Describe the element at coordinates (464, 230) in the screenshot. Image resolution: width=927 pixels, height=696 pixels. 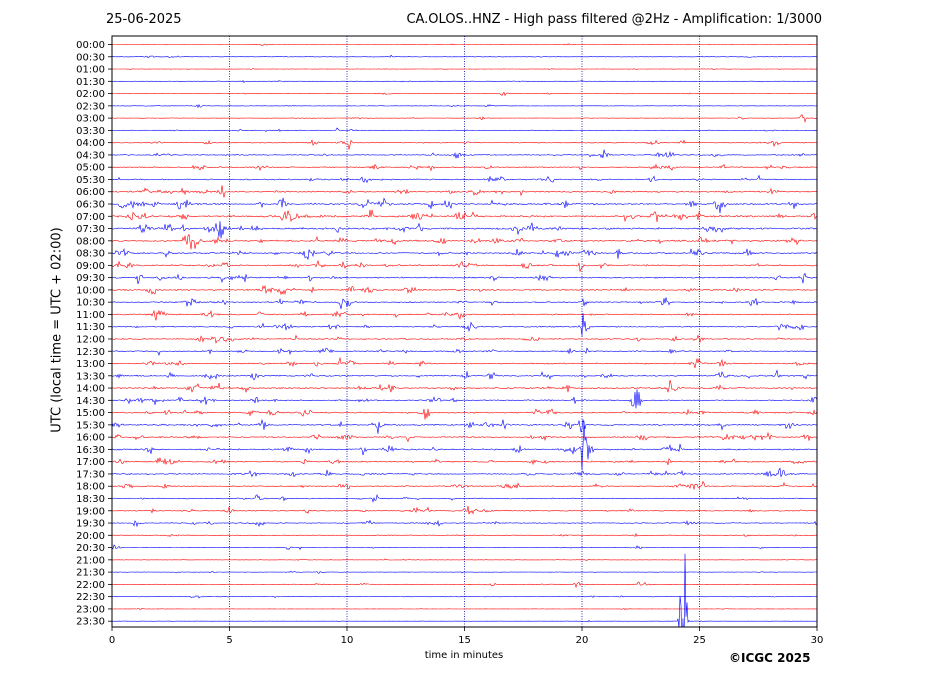
I see `trace-row-07:30` at that location.